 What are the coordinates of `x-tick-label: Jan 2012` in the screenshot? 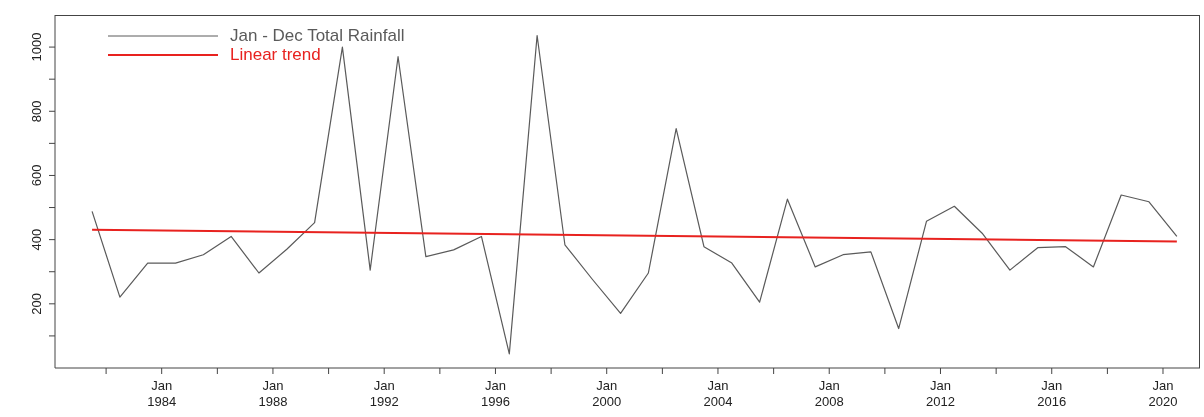 It's located at (940, 393).